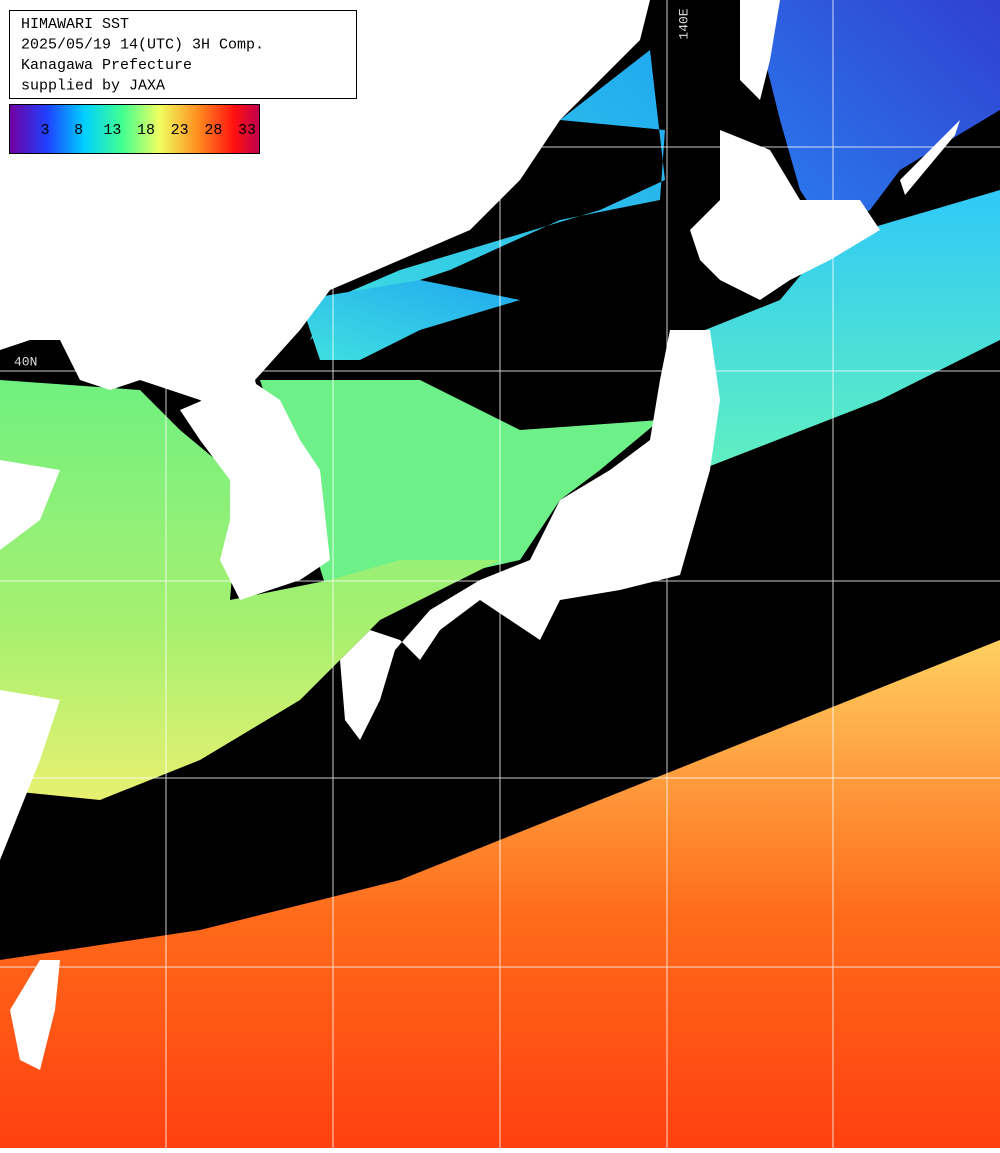 The height and width of the screenshot is (1153, 1000). Describe the element at coordinates (142, 45) in the screenshot. I see `header-line: 2025/05/19 14(UTC) 3H Comp.` at that location.